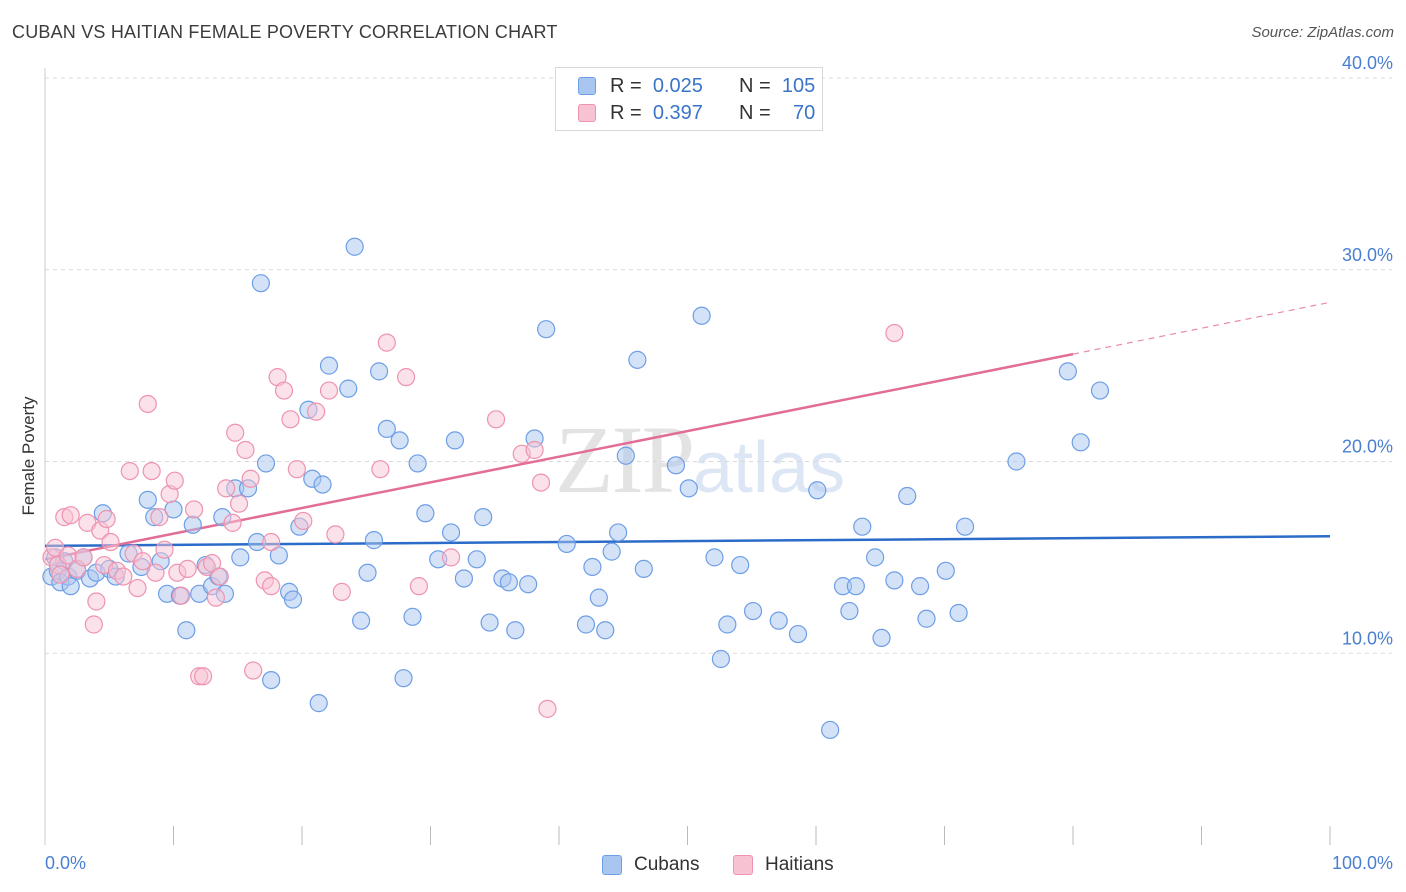 The image size is (1406, 892). I want to click on y-tick-label: 10.0%, so click(1367, 638).